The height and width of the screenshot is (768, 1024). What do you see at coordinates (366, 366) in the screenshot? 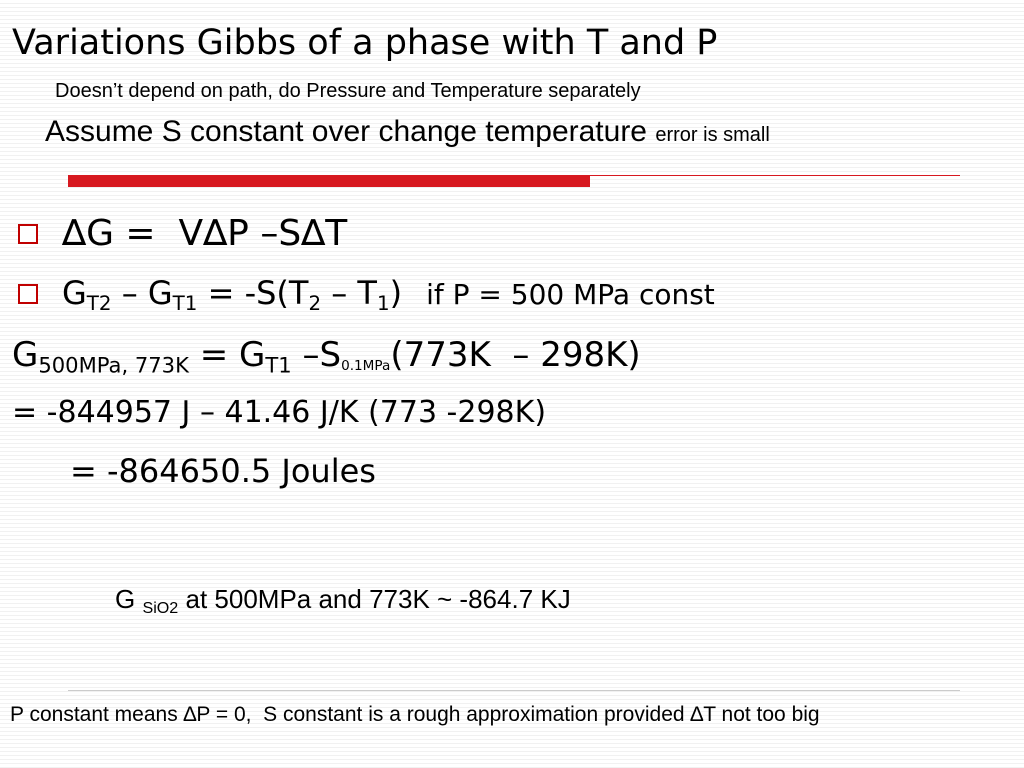
I see `subscript: 0.1MPa` at bounding box center [366, 366].